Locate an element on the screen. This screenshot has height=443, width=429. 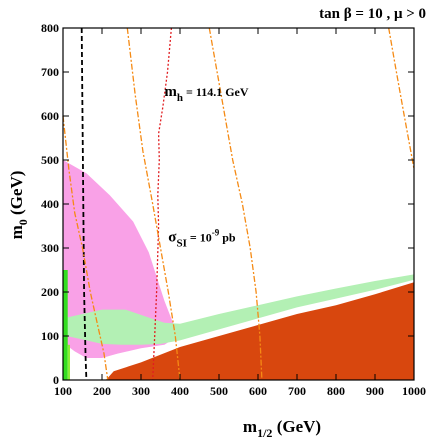
y-tick-label: 200 is located at coordinates (50, 292).